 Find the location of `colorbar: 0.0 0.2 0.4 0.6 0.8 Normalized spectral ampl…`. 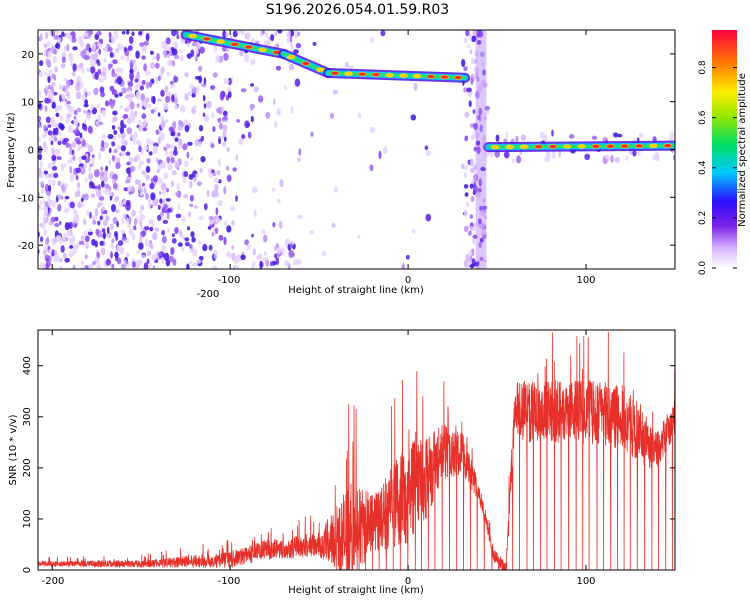

colorbar: 0.0 0.2 0.4 0.6 0.8 Normalized spectral ampl… is located at coordinates (723, 152).